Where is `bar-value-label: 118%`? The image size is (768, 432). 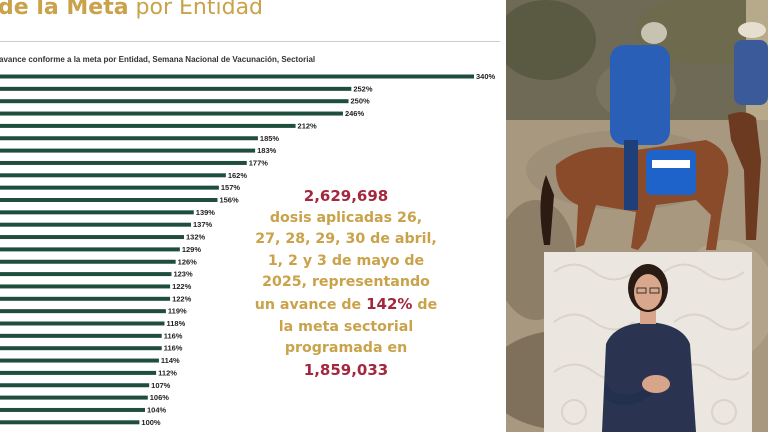
bar-value-label: 118% is located at coordinates (176, 323).